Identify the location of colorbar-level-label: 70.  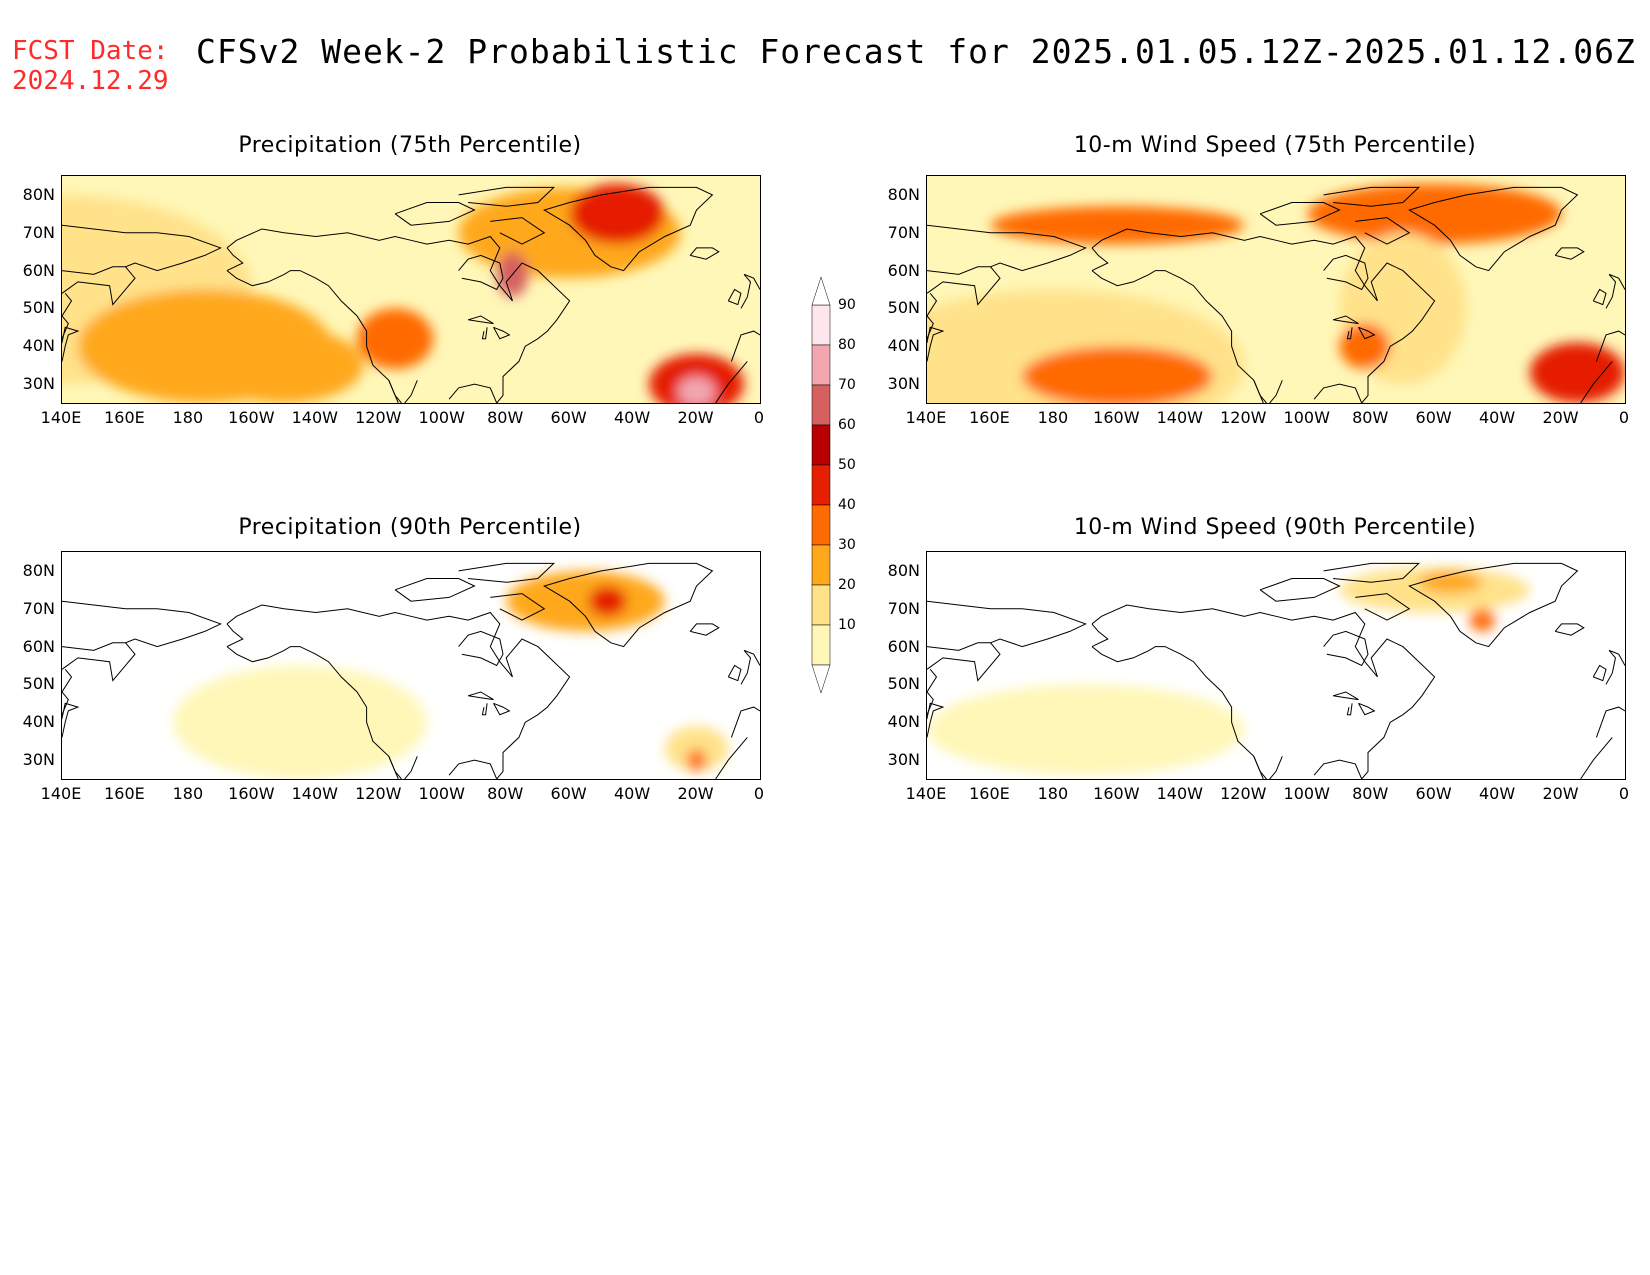
(847, 385).